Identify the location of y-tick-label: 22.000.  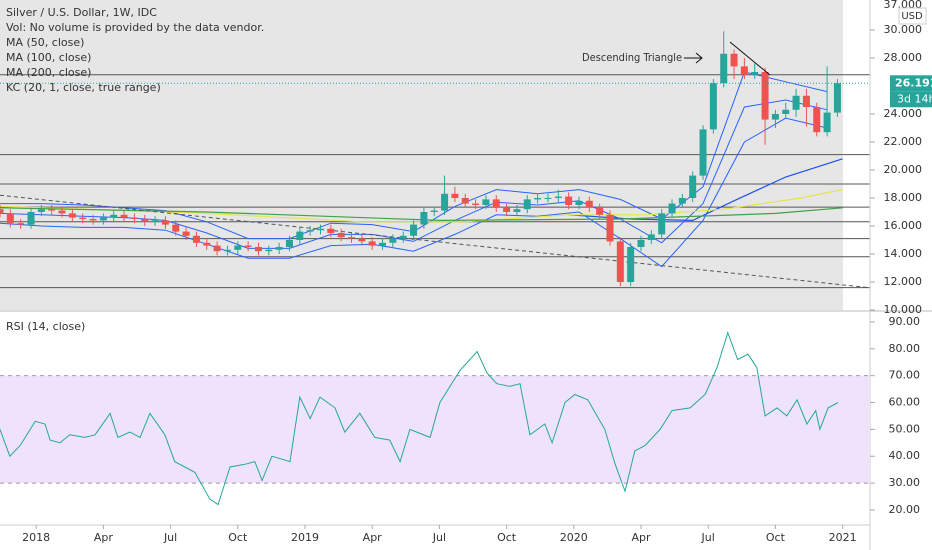
(903, 141).